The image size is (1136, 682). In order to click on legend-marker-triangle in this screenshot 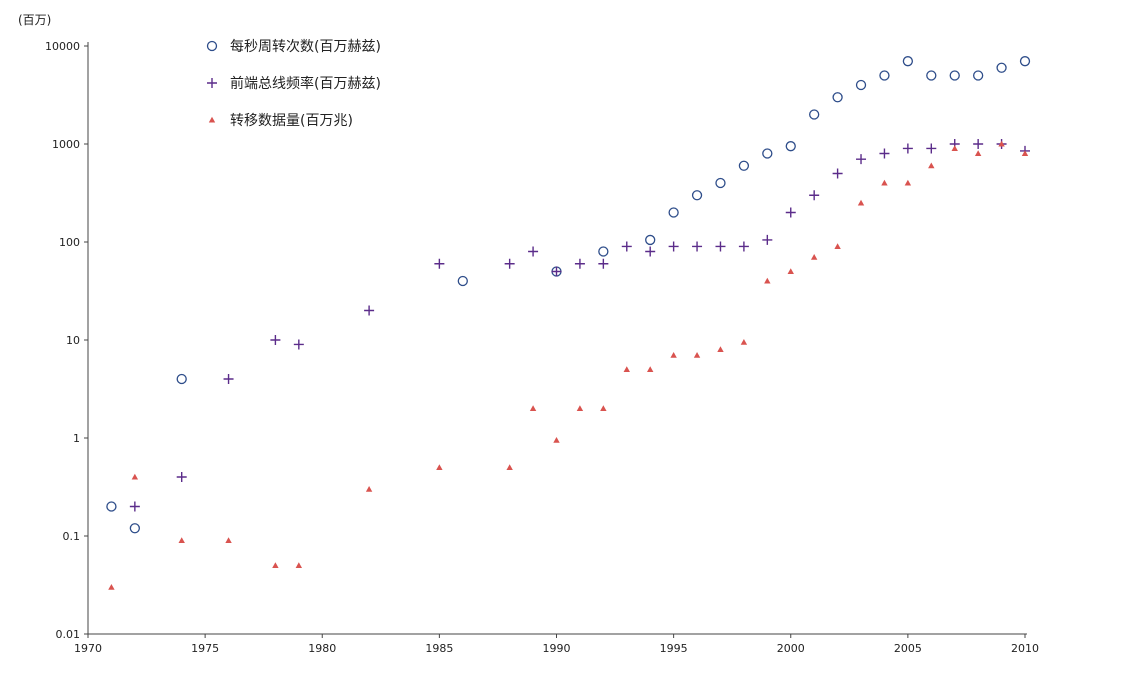, I will do `click(212, 119)`.